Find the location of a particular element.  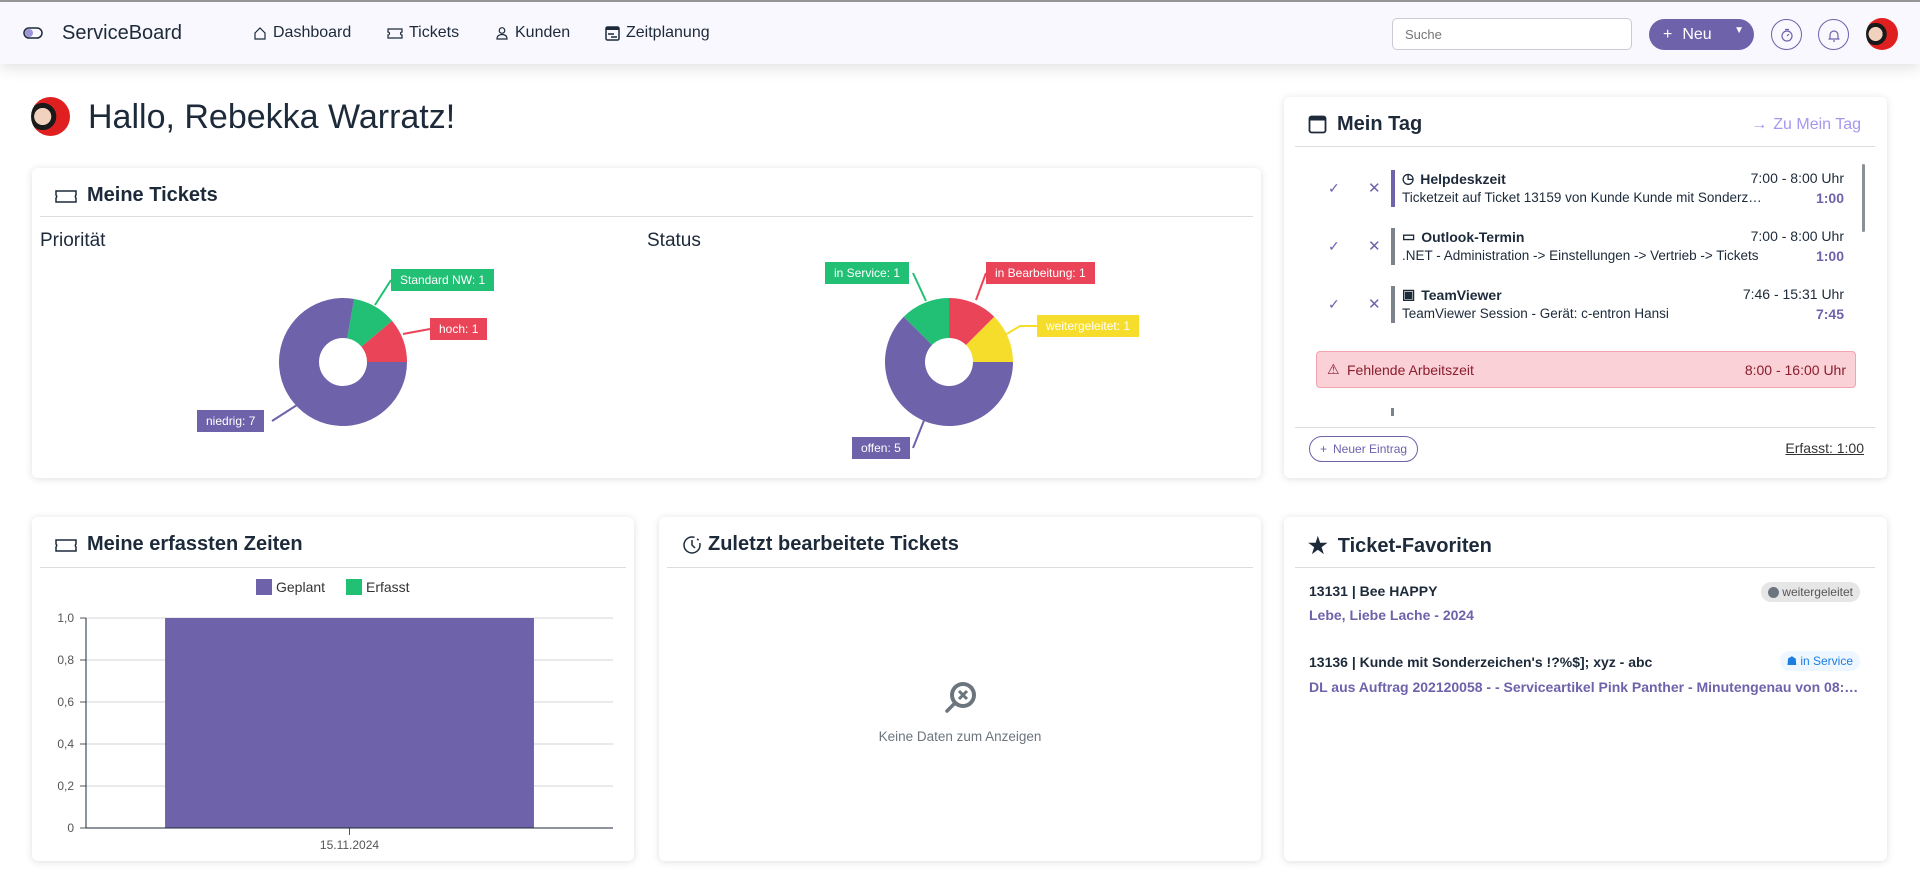

user-icon is located at coordinates (502, 33).